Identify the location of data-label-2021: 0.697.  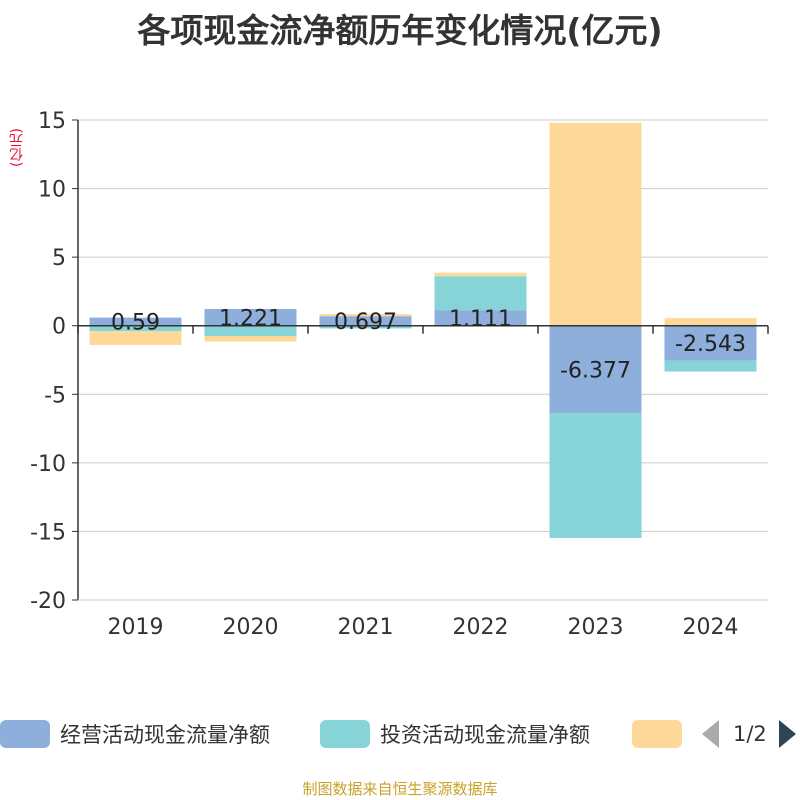
(365, 322).